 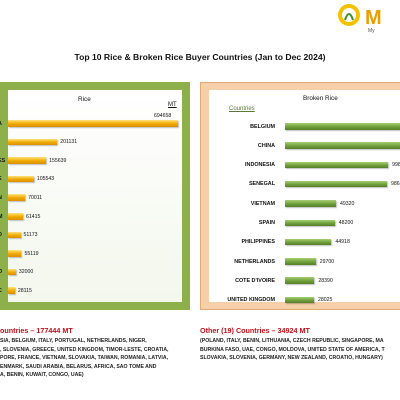 I want to click on rice-value-label: 105543, so click(x=45, y=179).